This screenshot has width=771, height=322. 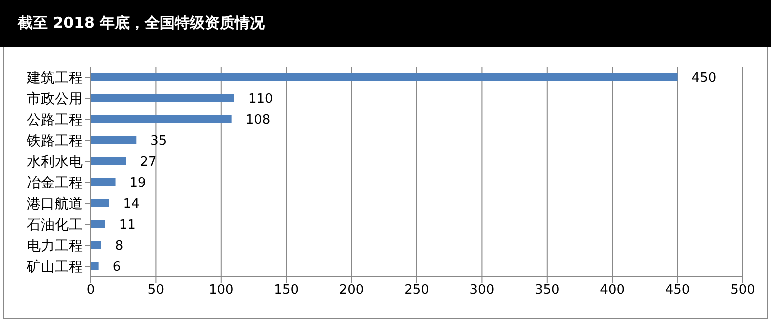 I want to click on data-label: 27, so click(x=148, y=162).